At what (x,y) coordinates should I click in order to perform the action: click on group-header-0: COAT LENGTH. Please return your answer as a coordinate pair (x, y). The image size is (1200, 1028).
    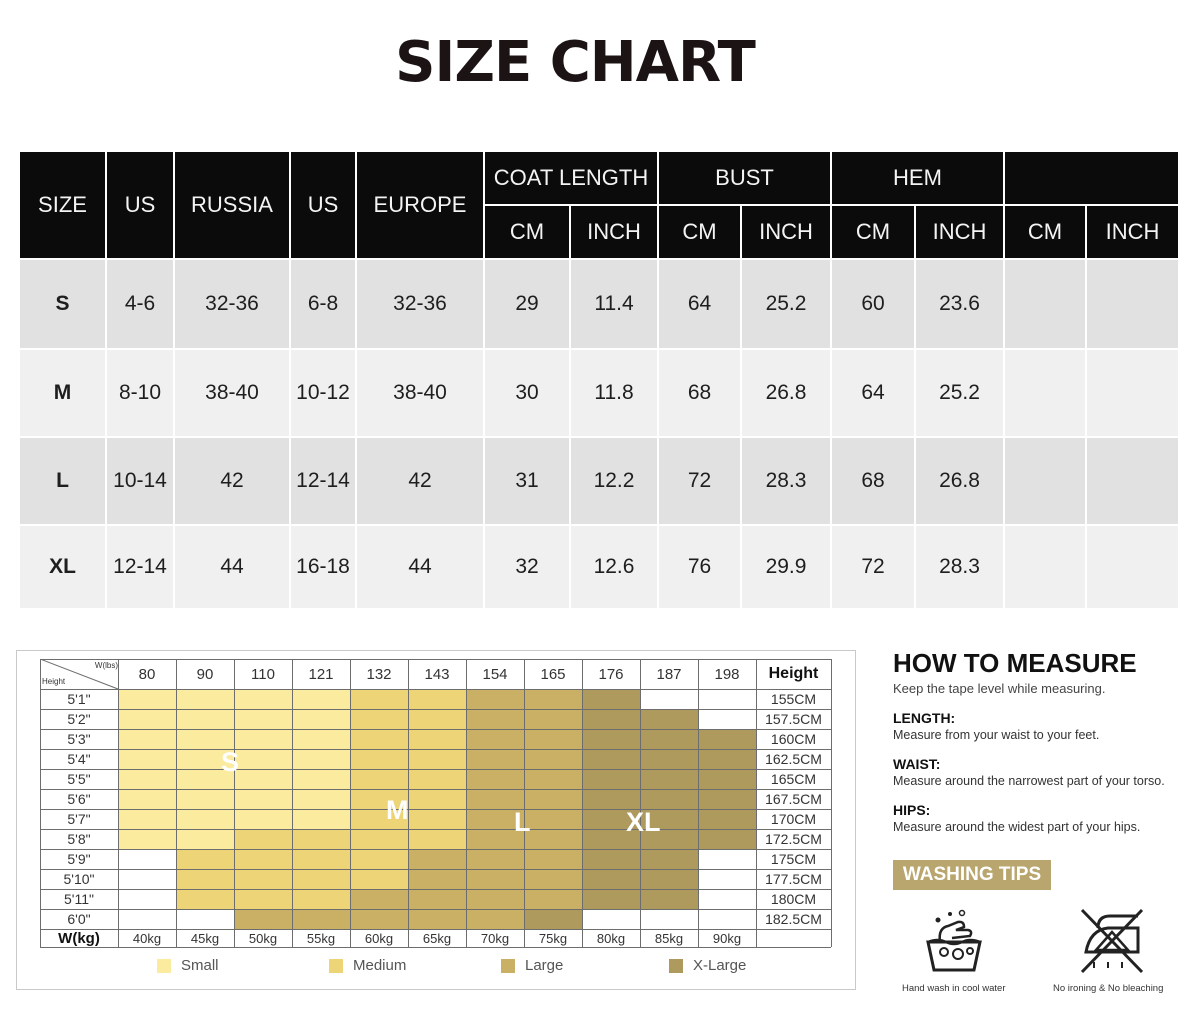
    Looking at the image, I should click on (571, 178).